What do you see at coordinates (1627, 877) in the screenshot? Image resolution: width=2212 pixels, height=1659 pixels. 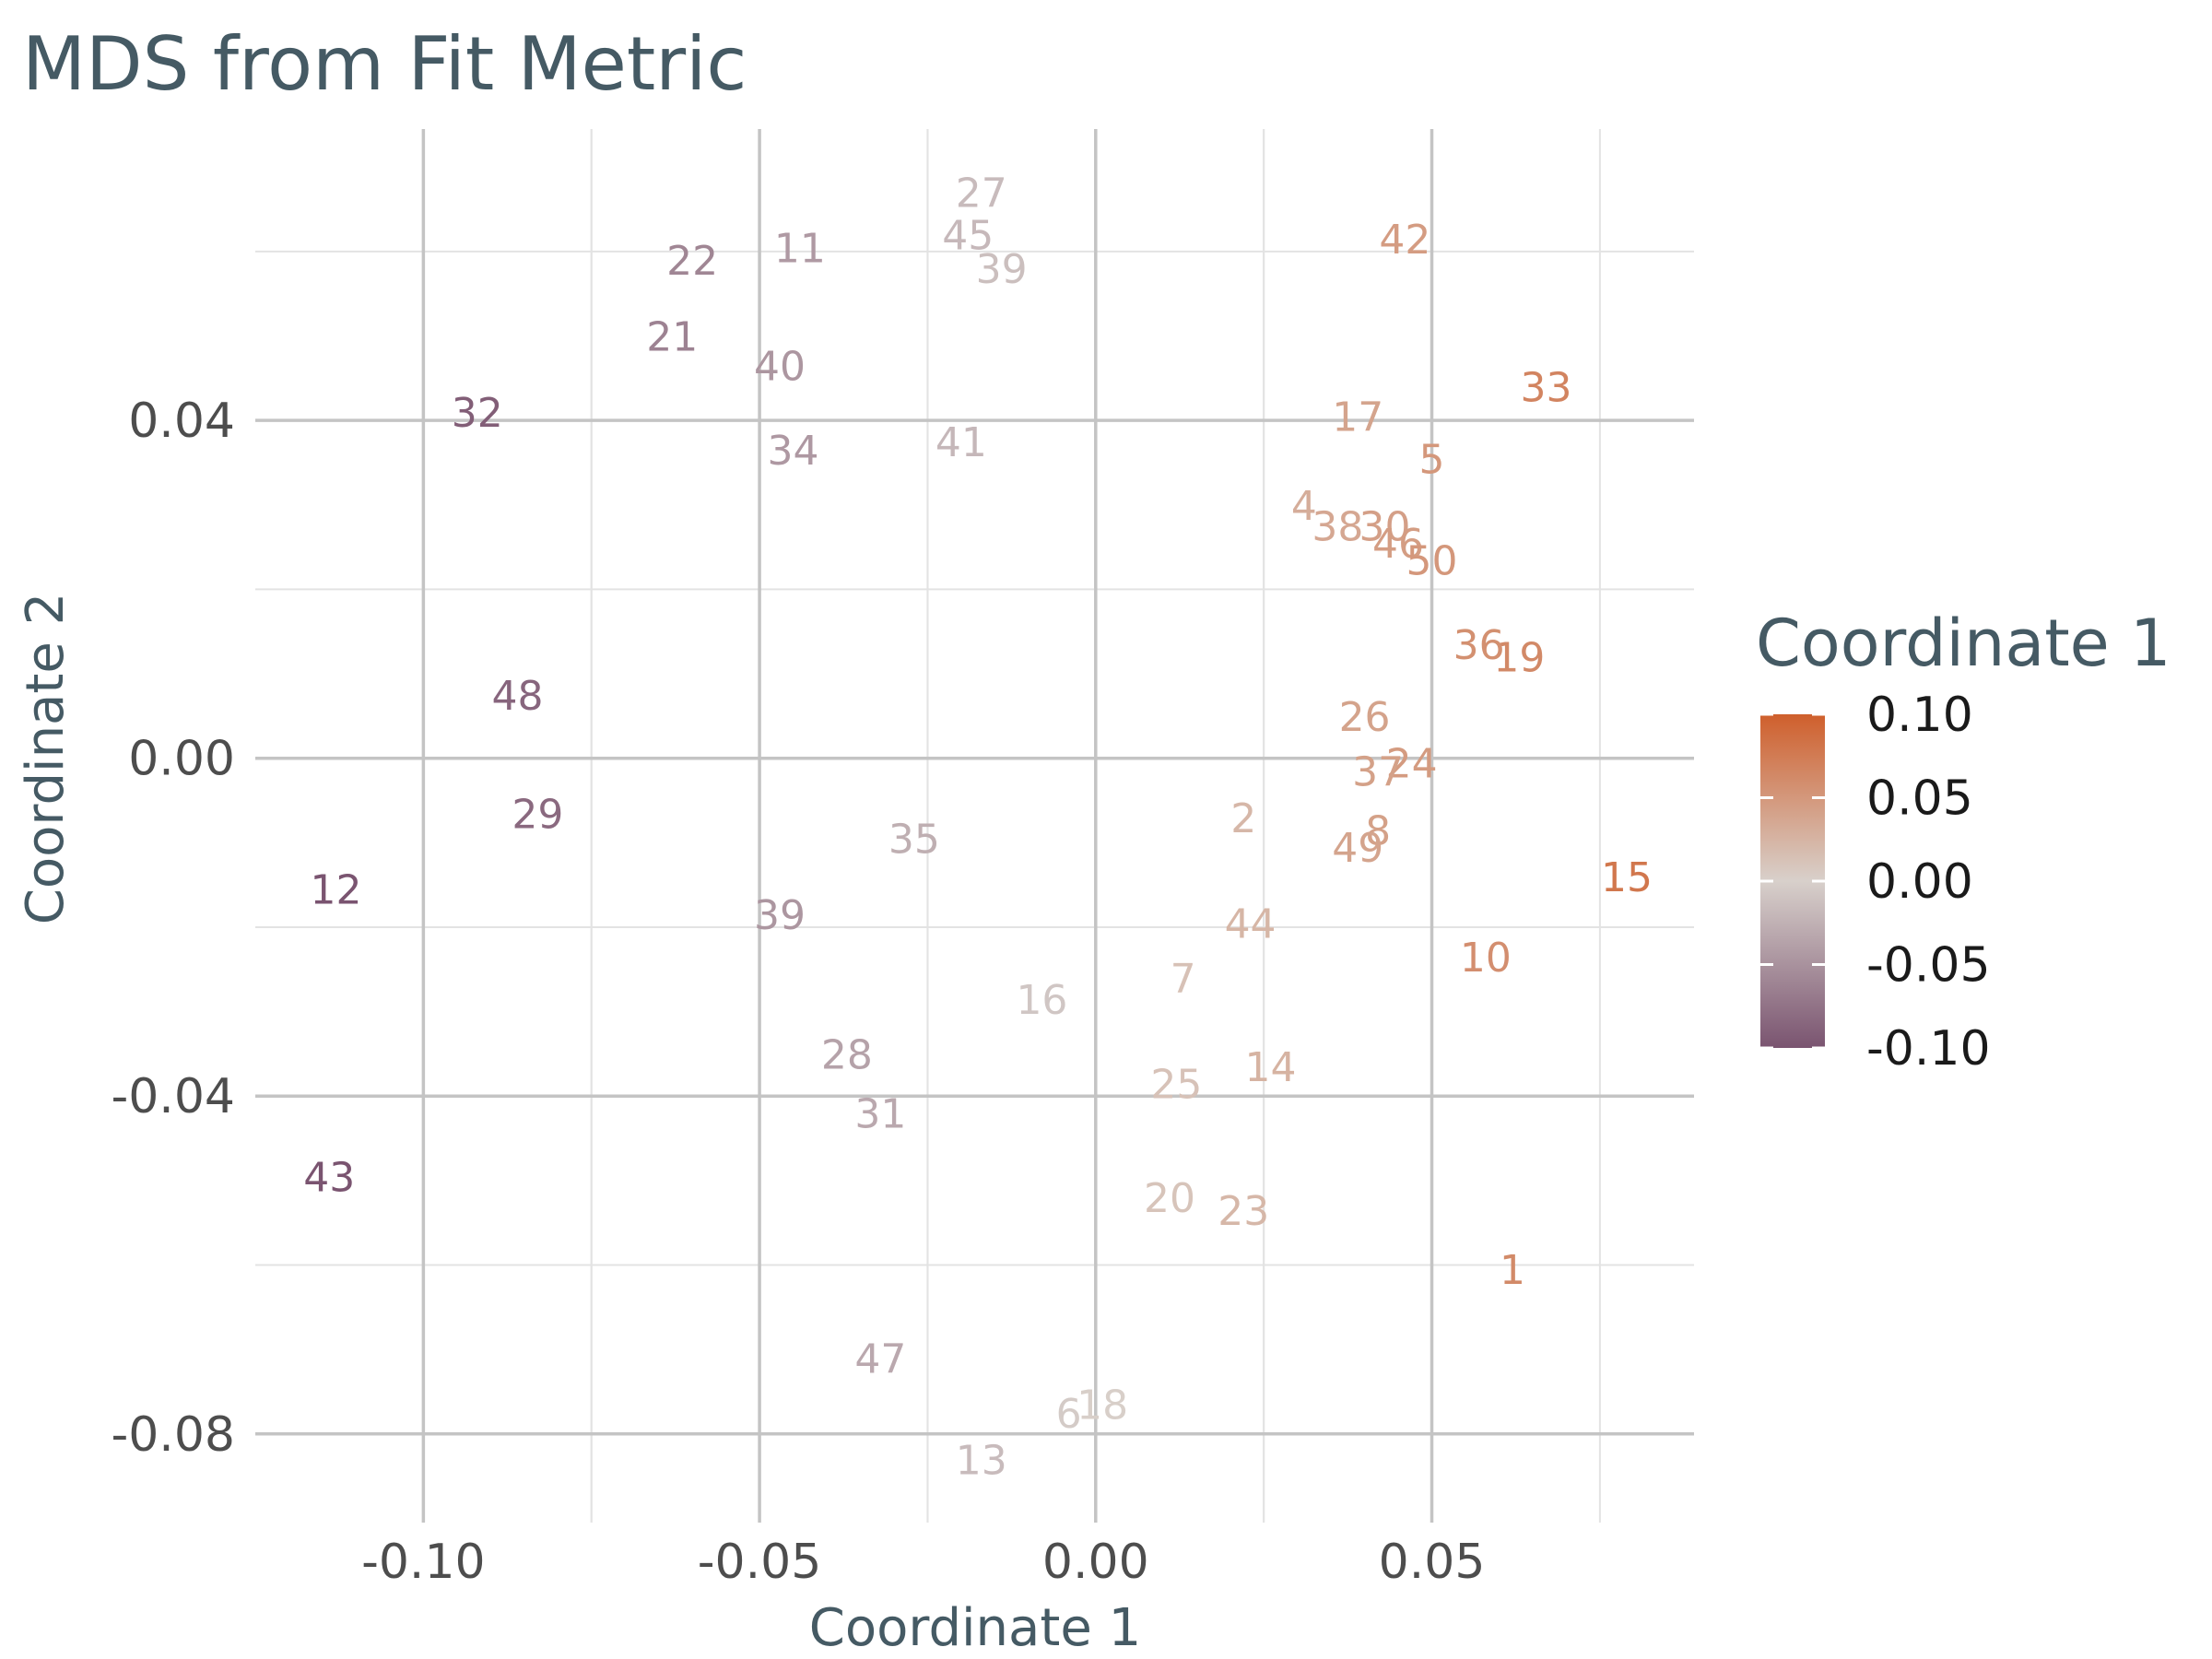 I see `point-label: 15` at bounding box center [1627, 877].